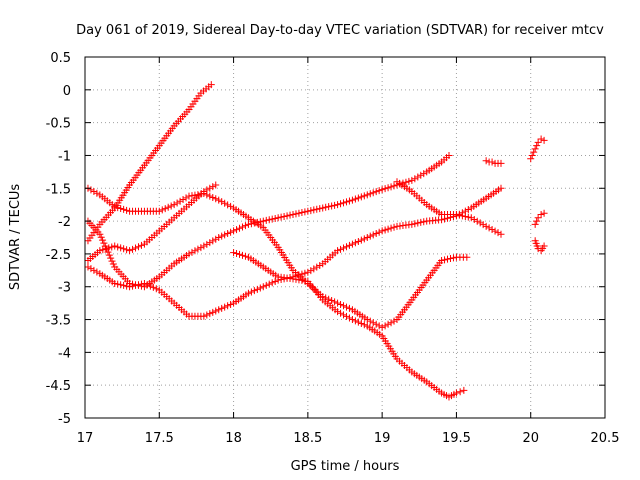 The width and height of the screenshot is (640, 480). Describe the element at coordinates (605, 438) in the screenshot. I see `x-tick-label: 20.5` at that location.